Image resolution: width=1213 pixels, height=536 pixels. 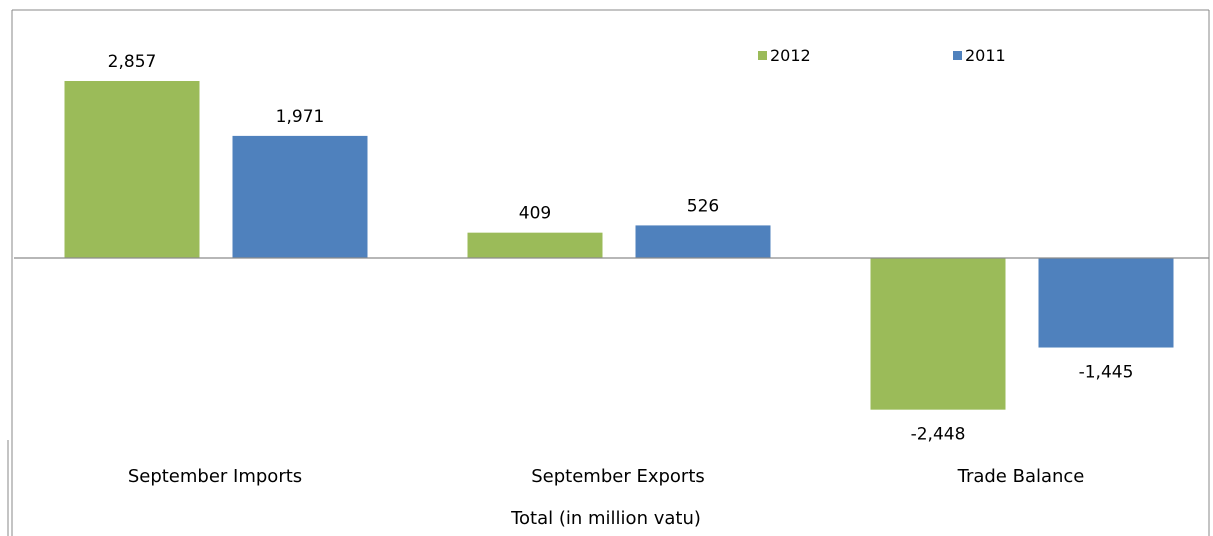 What do you see at coordinates (605, 518) in the screenshot?
I see `x-axis-title: Total (in million vatu)` at bounding box center [605, 518].